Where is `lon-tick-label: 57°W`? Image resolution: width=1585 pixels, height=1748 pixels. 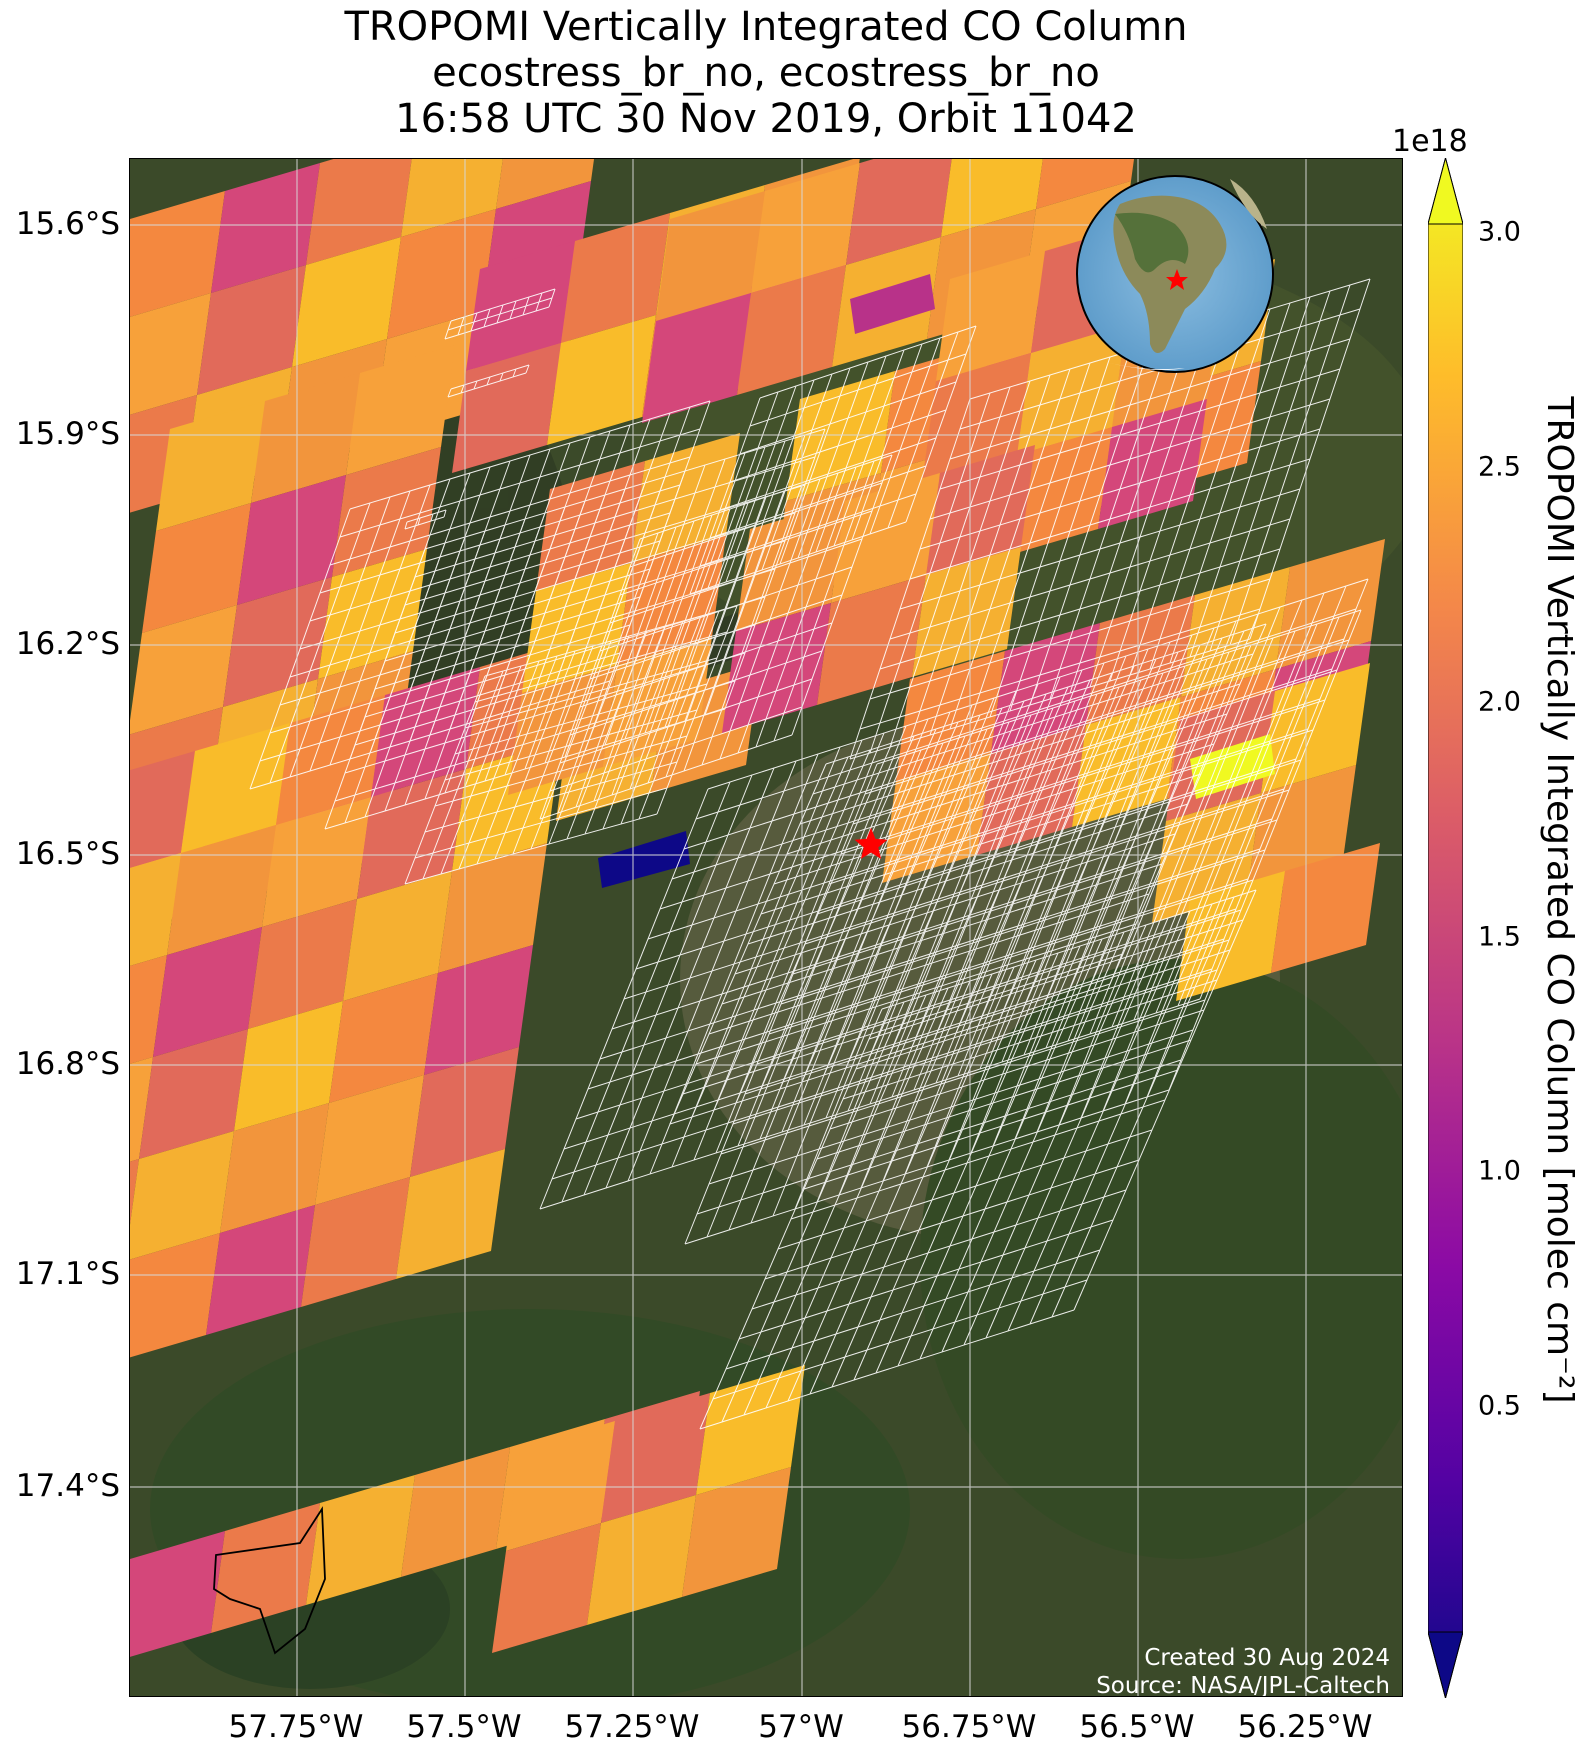 lon-tick-label: 57°W is located at coordinates (801, 1727).